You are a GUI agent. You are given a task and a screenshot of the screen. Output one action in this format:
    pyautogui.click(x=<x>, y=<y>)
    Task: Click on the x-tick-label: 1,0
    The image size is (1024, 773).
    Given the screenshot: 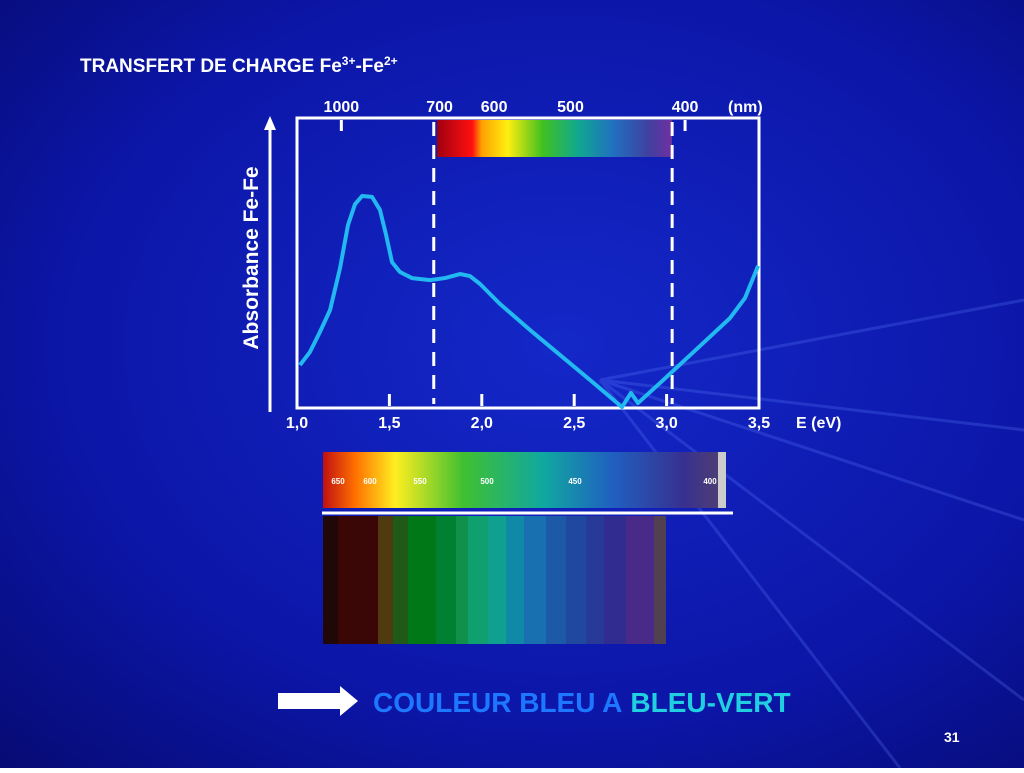 What is the action you would take?
    pyautogui.click(x=297, y=423)
    